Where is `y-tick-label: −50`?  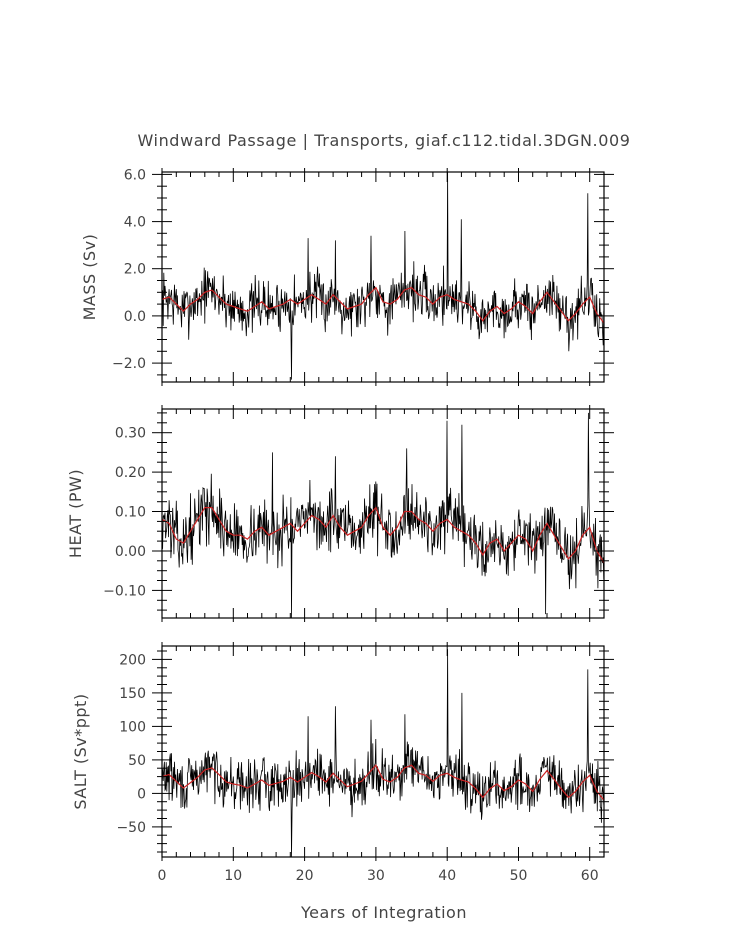
y-tick-label: −50 is located at coordinates (131, 828).